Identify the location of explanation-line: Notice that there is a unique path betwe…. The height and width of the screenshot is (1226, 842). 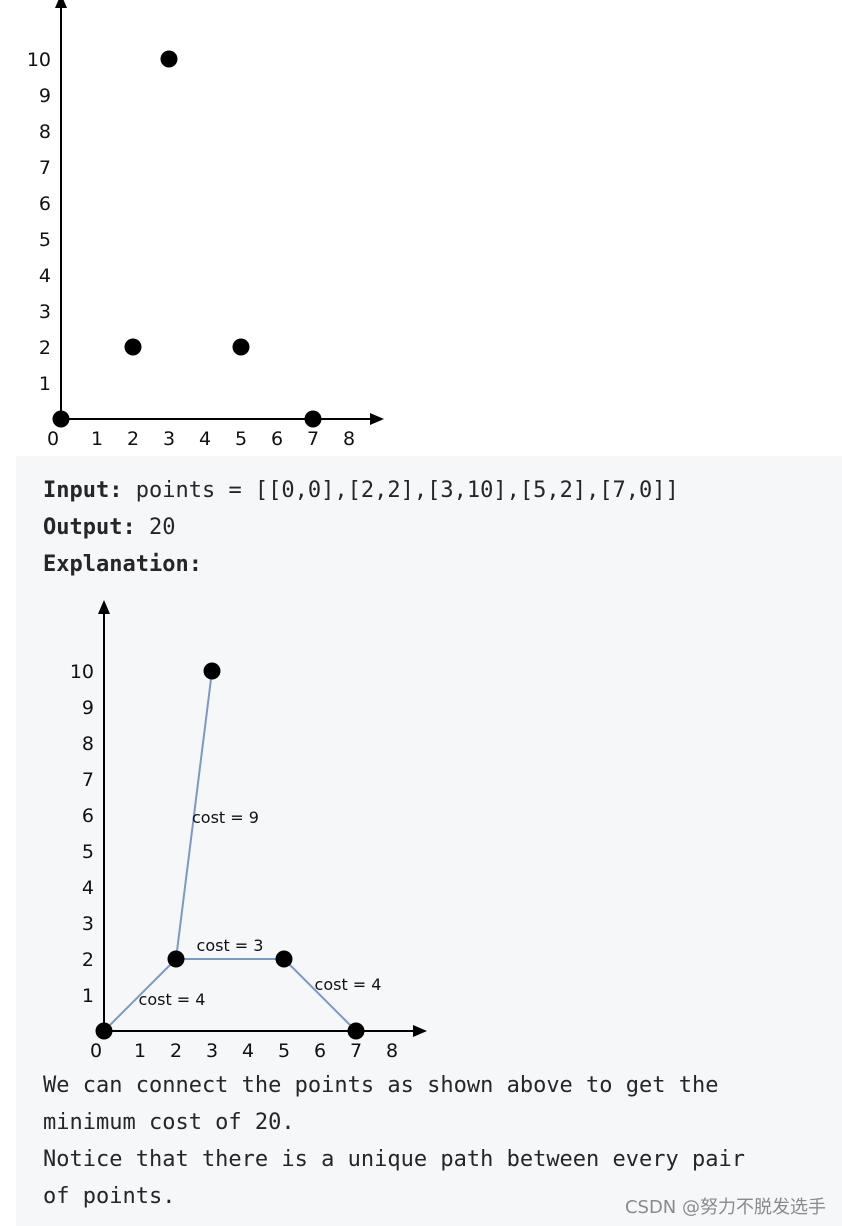
(394, 1159).